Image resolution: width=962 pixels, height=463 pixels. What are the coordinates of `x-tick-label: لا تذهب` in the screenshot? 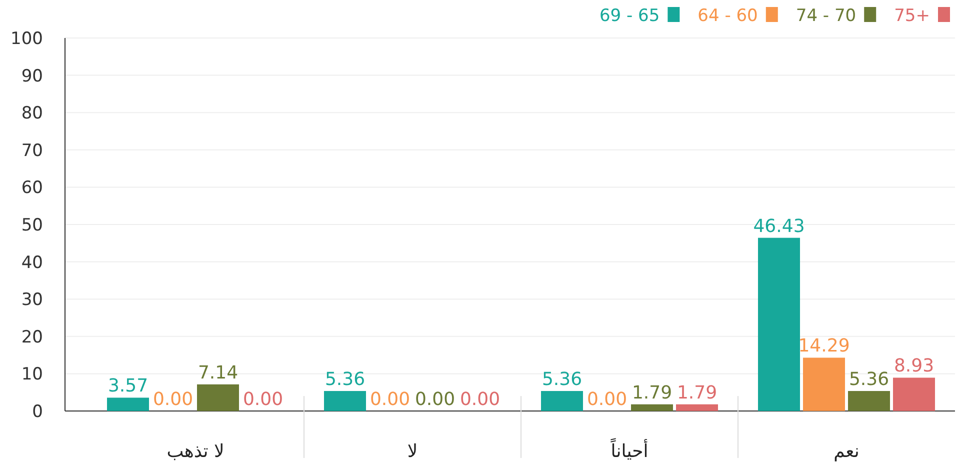 It's located at (195, 451).